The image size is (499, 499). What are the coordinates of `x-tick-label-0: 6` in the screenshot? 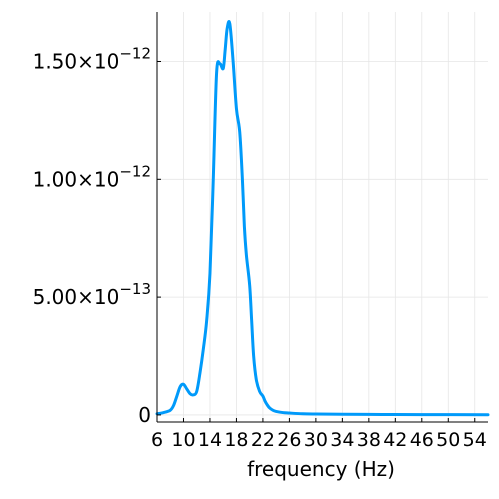 It's located at (157, 440).